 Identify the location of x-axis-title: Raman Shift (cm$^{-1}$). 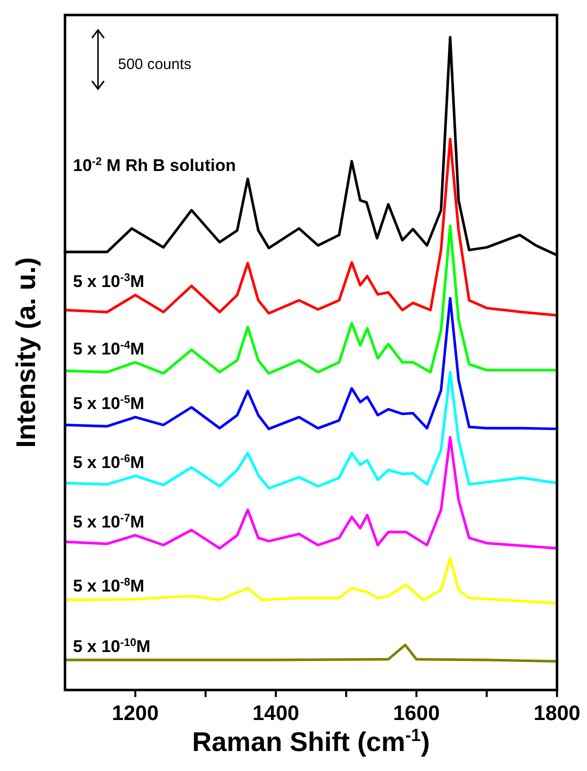
(311, 741).